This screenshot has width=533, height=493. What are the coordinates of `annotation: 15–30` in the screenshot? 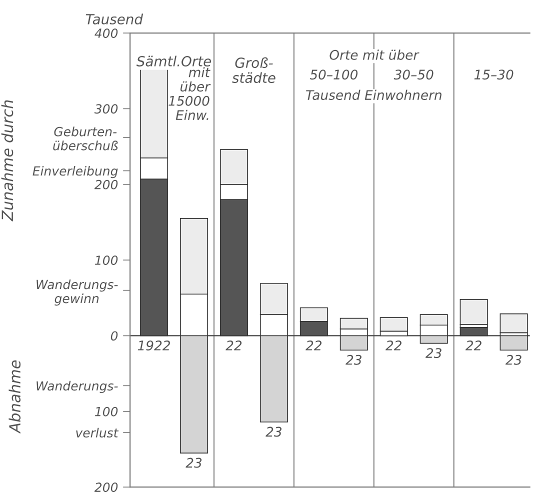 It's located at (494, 75).